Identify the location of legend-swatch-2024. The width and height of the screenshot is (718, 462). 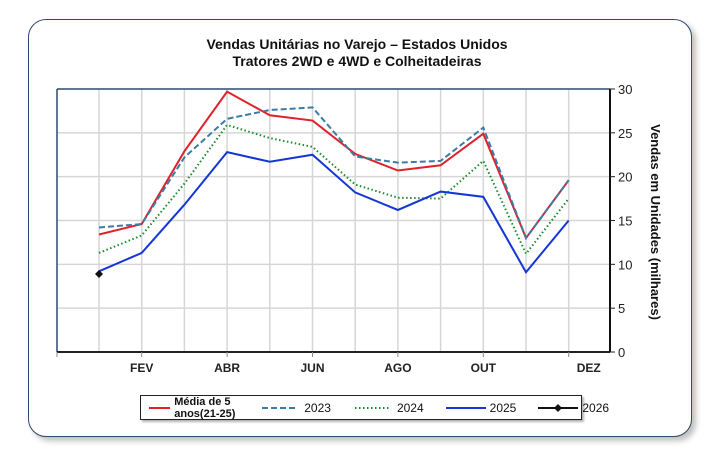
(372, 407).